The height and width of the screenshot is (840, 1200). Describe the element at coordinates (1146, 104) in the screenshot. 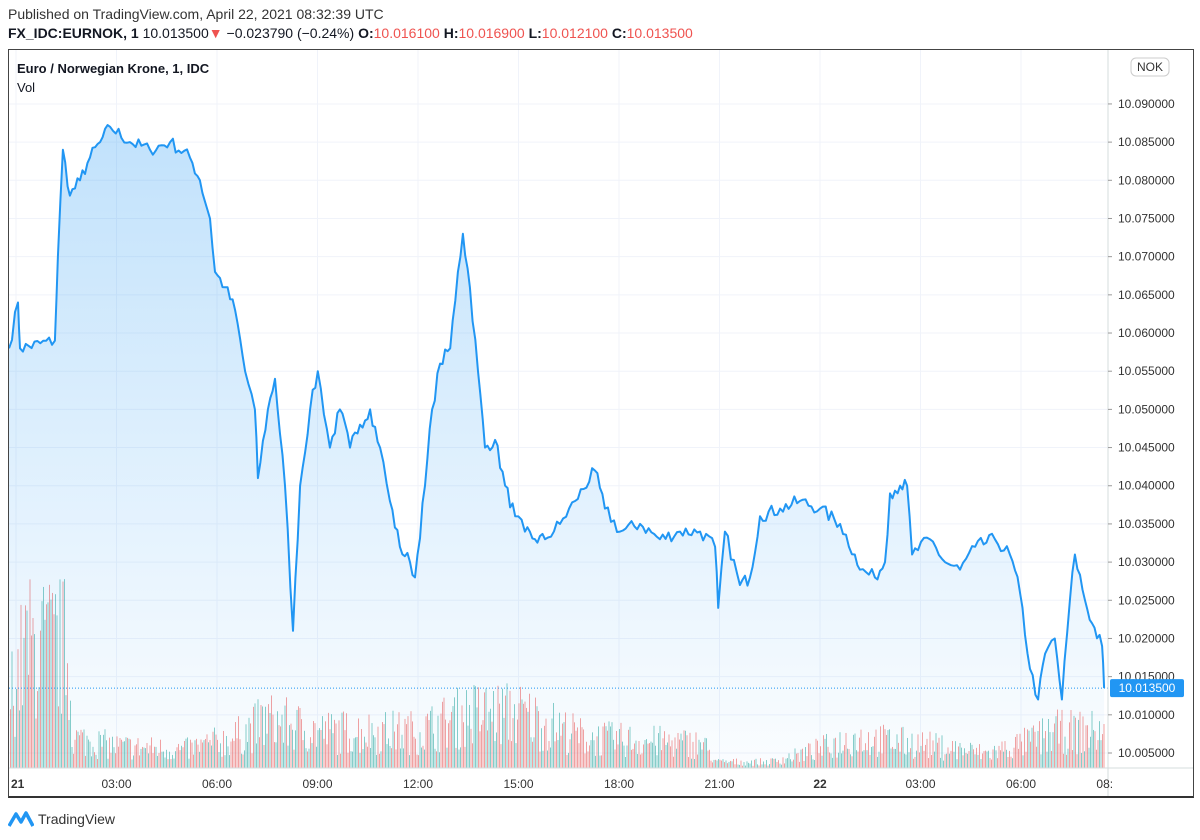

I see `y-tick-label: 10.090000` at that location.